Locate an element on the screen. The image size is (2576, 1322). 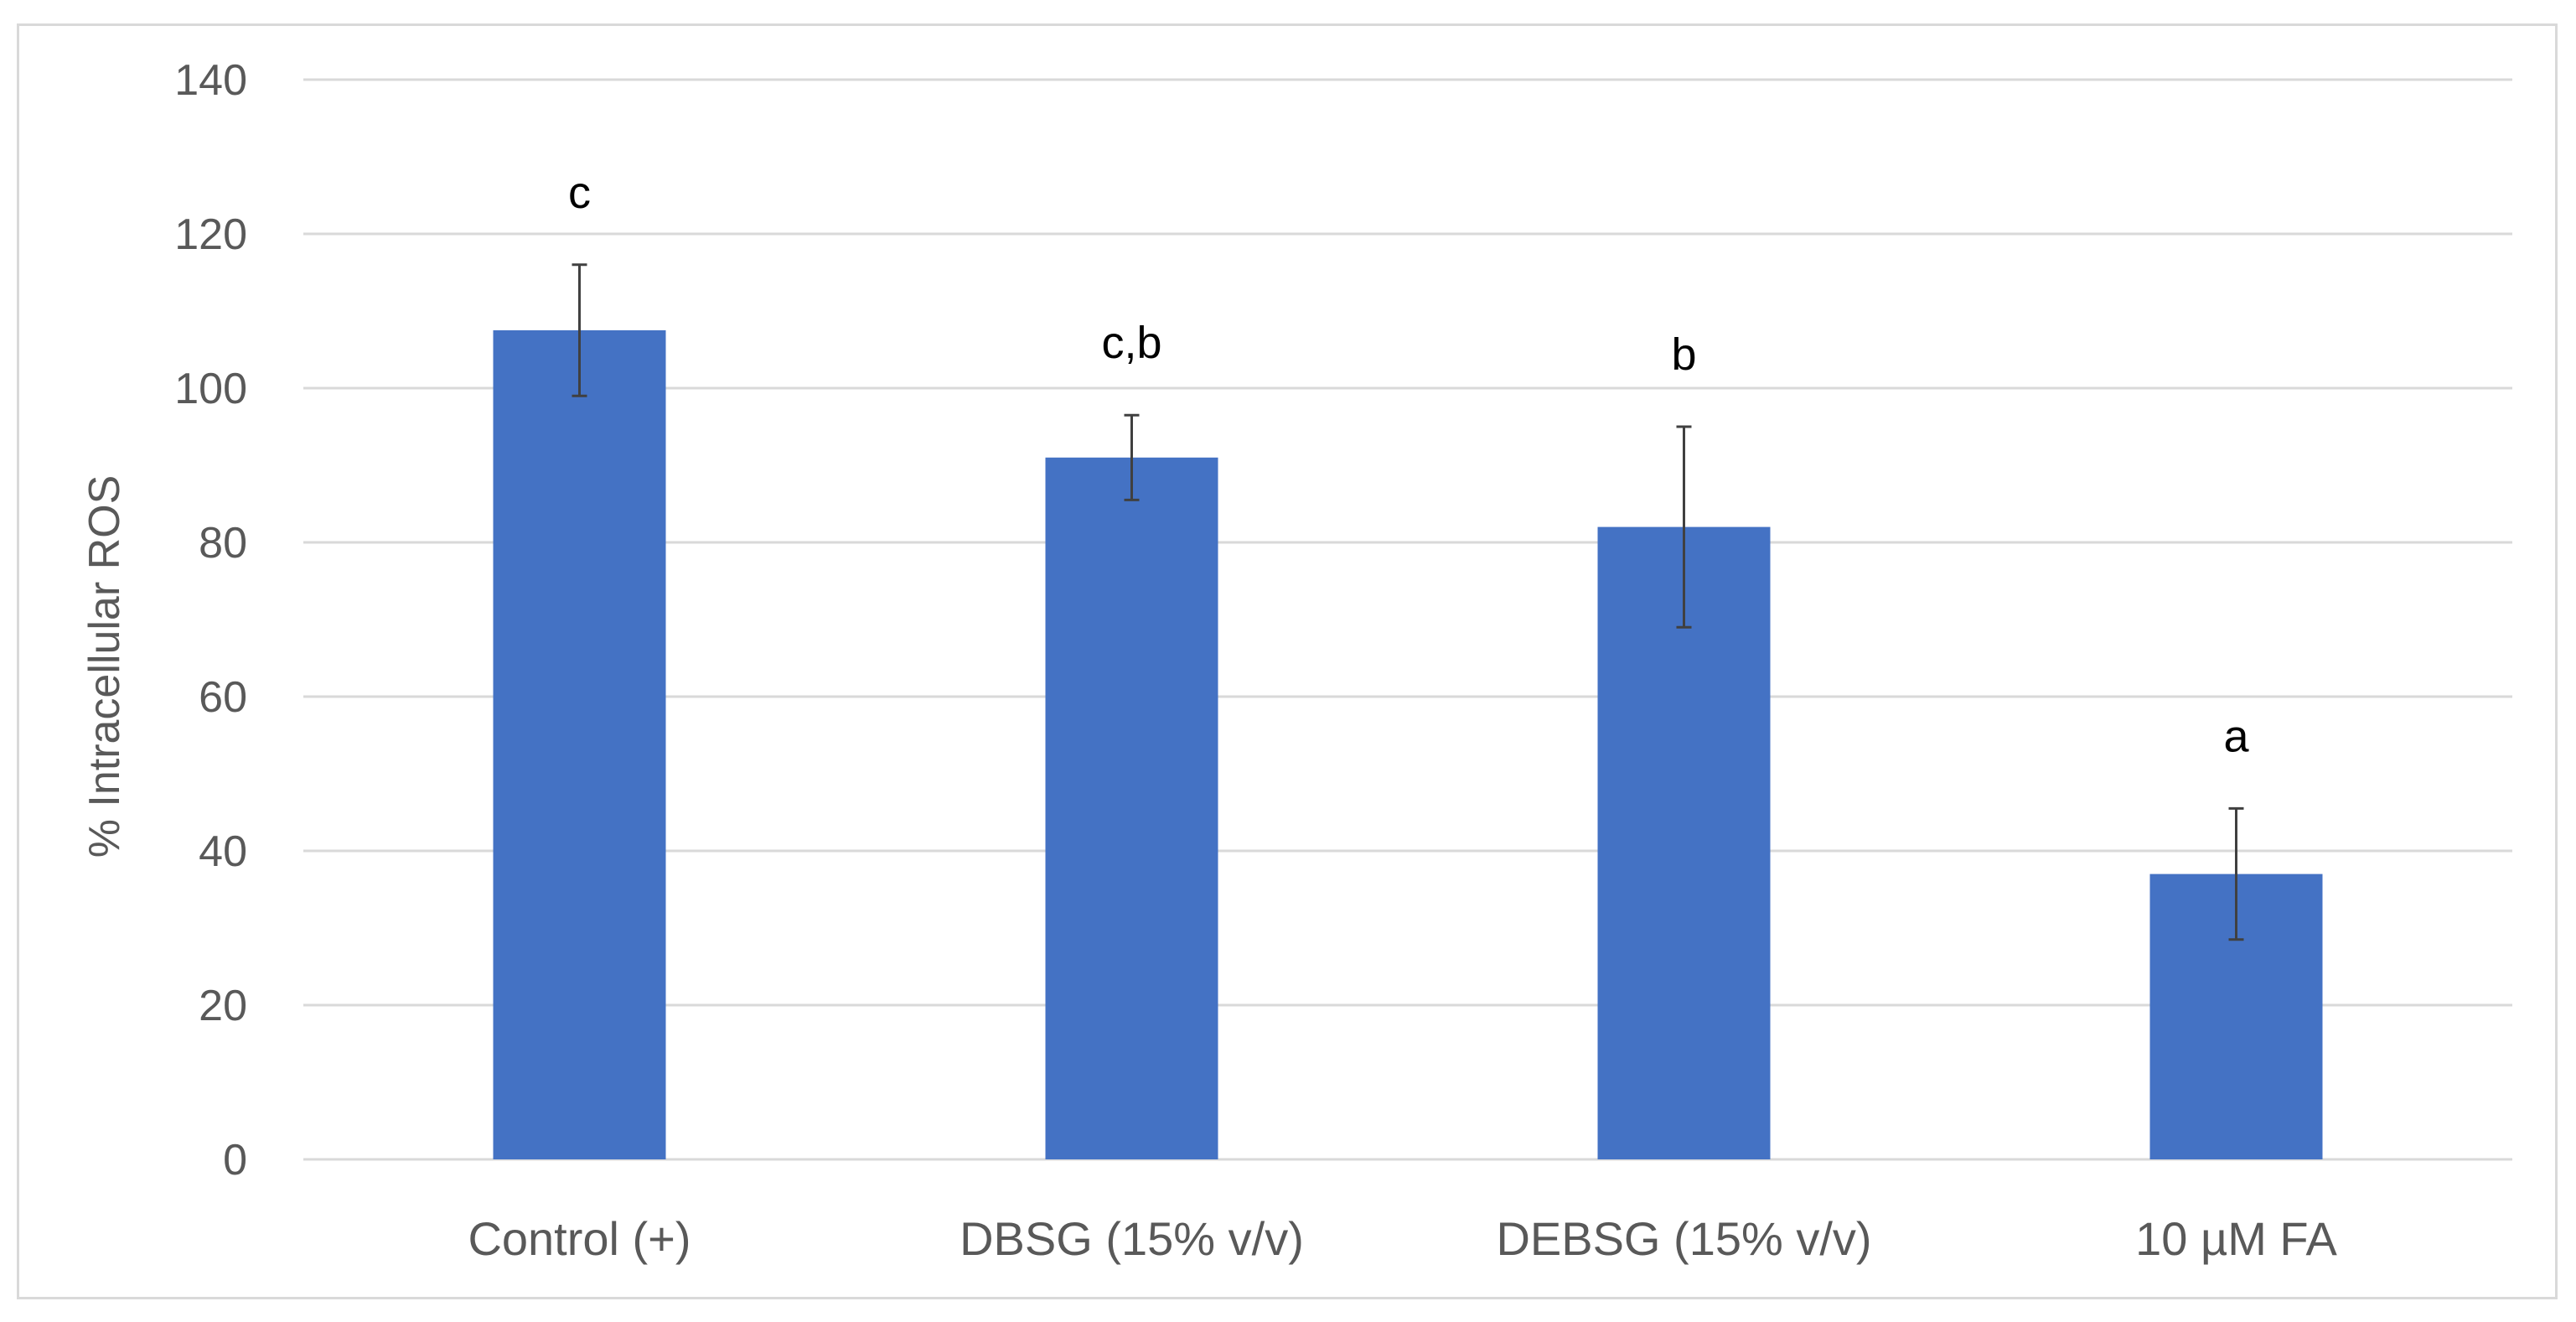
x-tick-label-3: 10 µM FA is located at coordinates (2236, 1238).